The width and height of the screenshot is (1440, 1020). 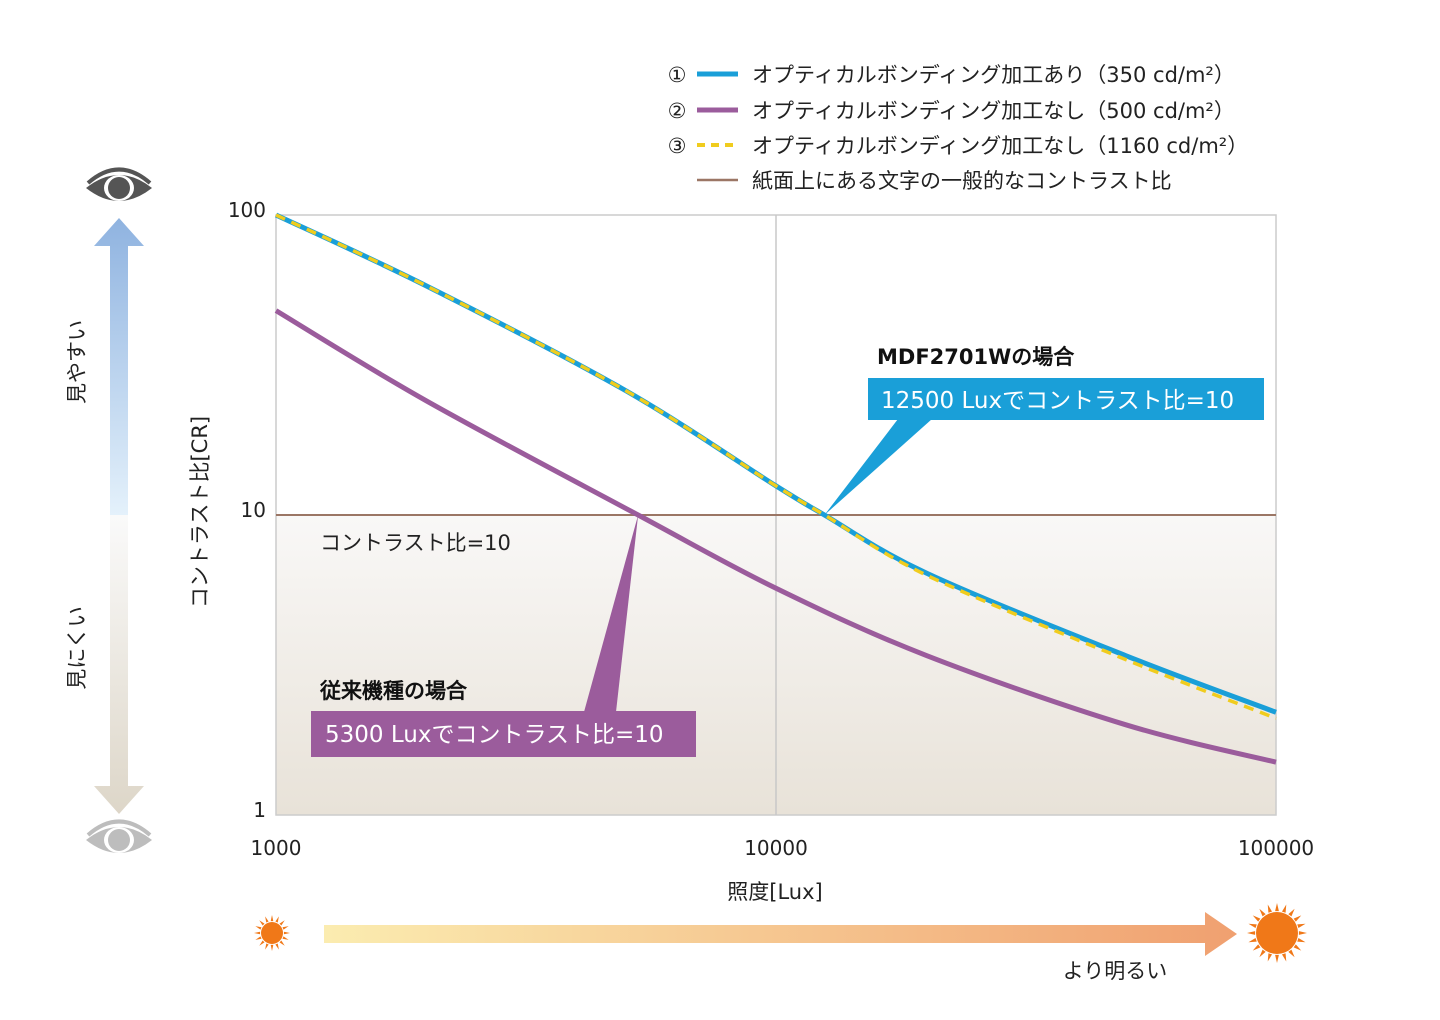 I want to click on mdf-callout-text: 12500 Luxでコントラスト比=10, so click(x=1057, y=401).